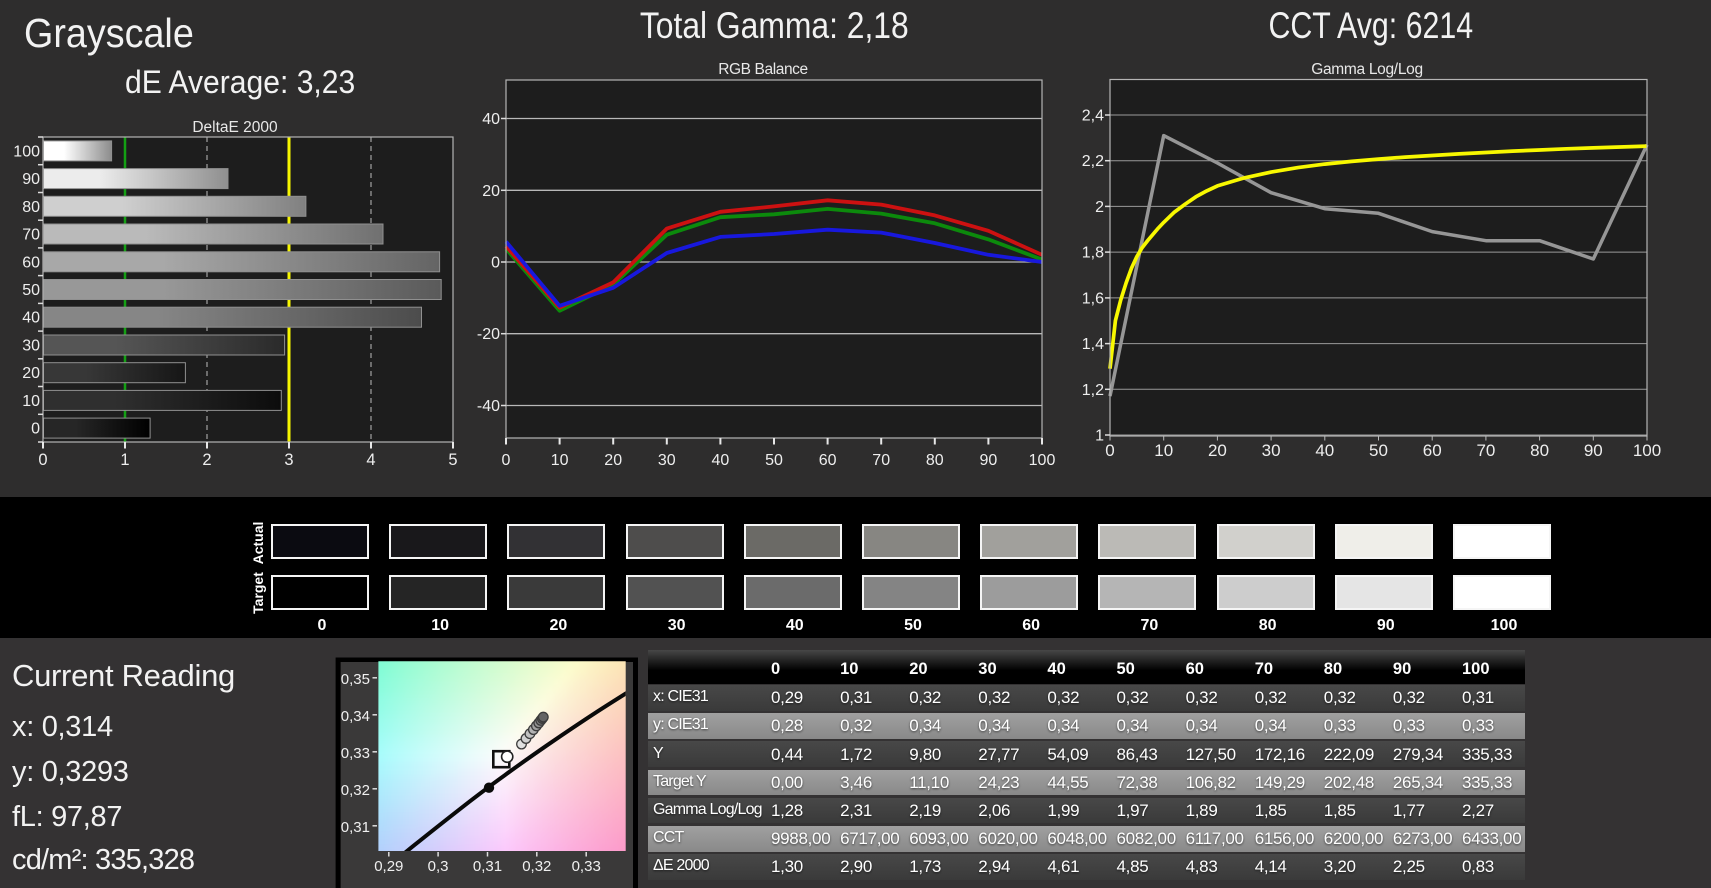 The height and width of the screenshot is (888, 1711). Describe the element at coordinates (438, 866) in the screenshot. I see `svg-text: 0,3` at that location.